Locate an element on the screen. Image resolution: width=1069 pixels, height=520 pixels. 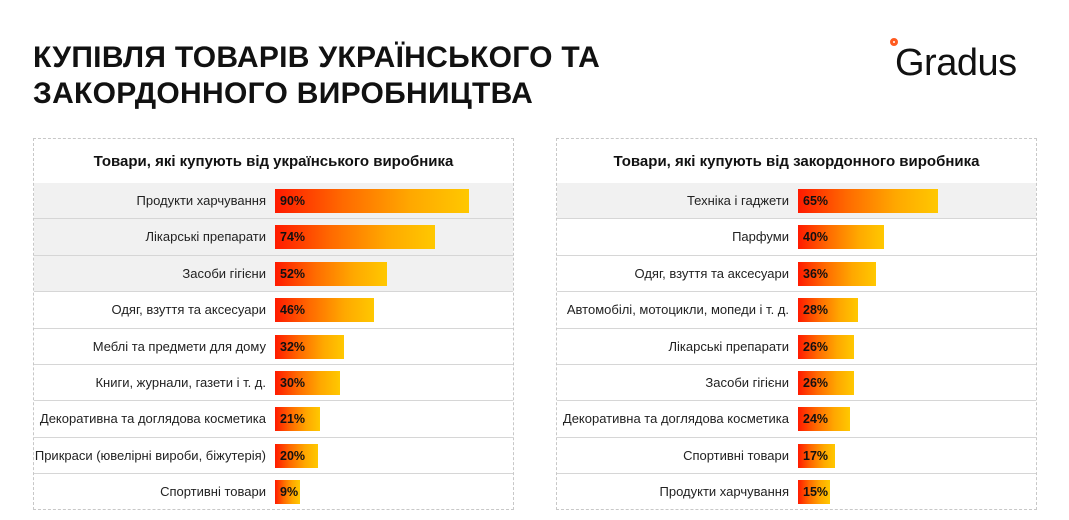
category-label: Меблі та предмети для дому is located at coordinates (179, 346).